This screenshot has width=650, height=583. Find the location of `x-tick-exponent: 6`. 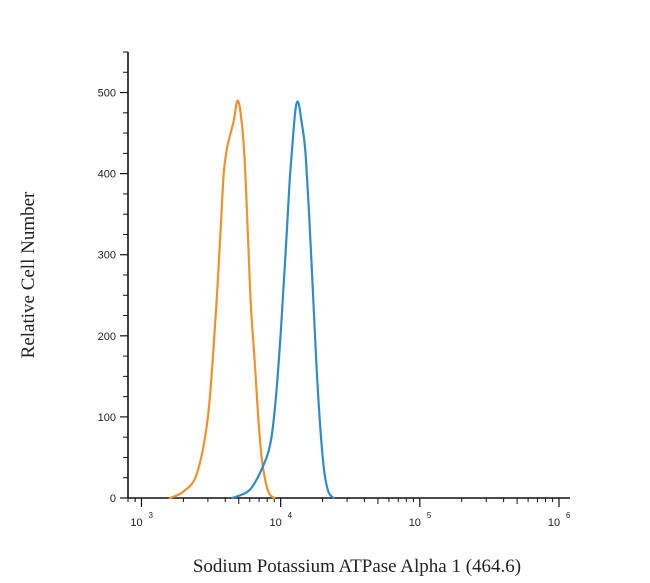

x-tick-exponent: 6 is located at coordinates (568, 515).